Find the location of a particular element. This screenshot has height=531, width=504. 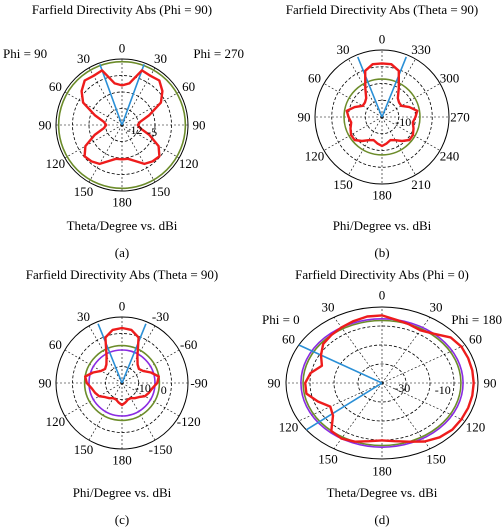

chart-title: Farfield Directivity Abs (Phi = 90) is located at coordinates (122, 9).